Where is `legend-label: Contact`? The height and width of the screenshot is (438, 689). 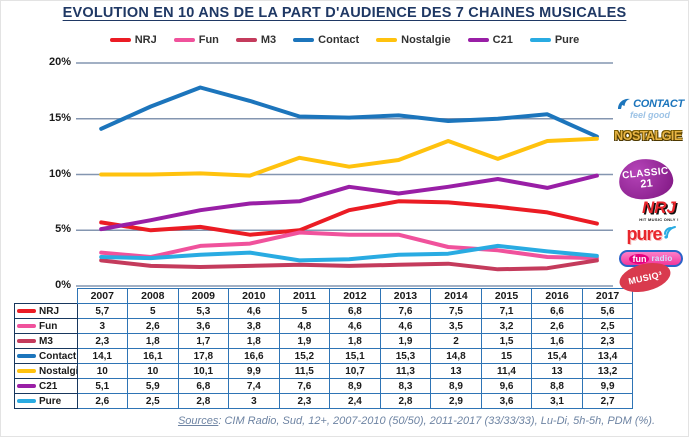 legend-label: Contact is located at coordinates (339, 40).